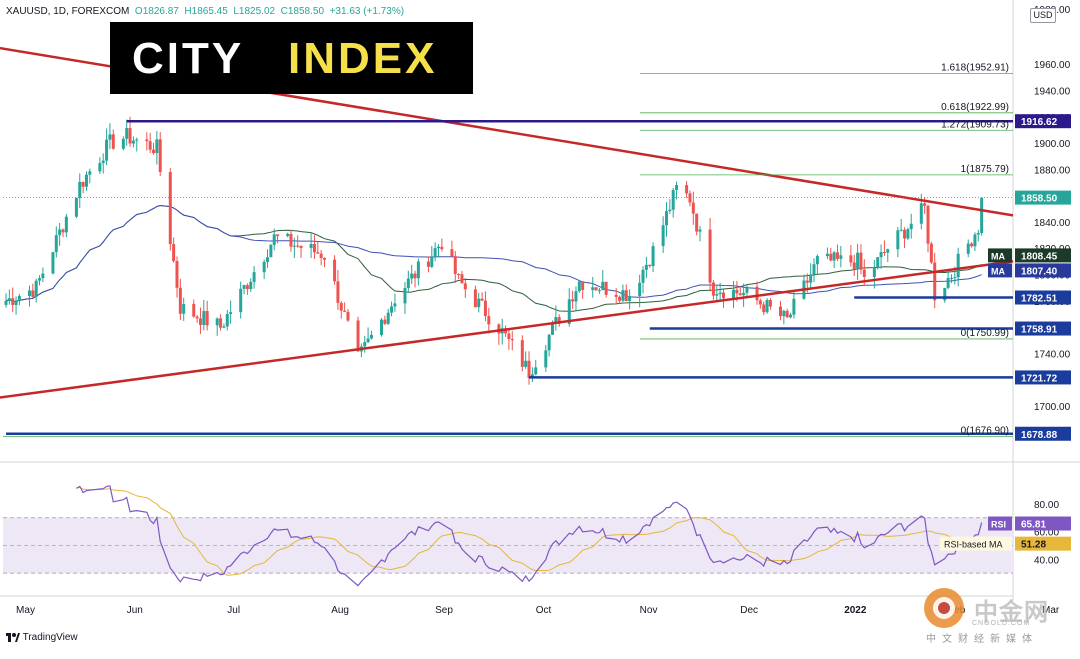  I want to click on cngold-logo-icon, so click(944, 608).